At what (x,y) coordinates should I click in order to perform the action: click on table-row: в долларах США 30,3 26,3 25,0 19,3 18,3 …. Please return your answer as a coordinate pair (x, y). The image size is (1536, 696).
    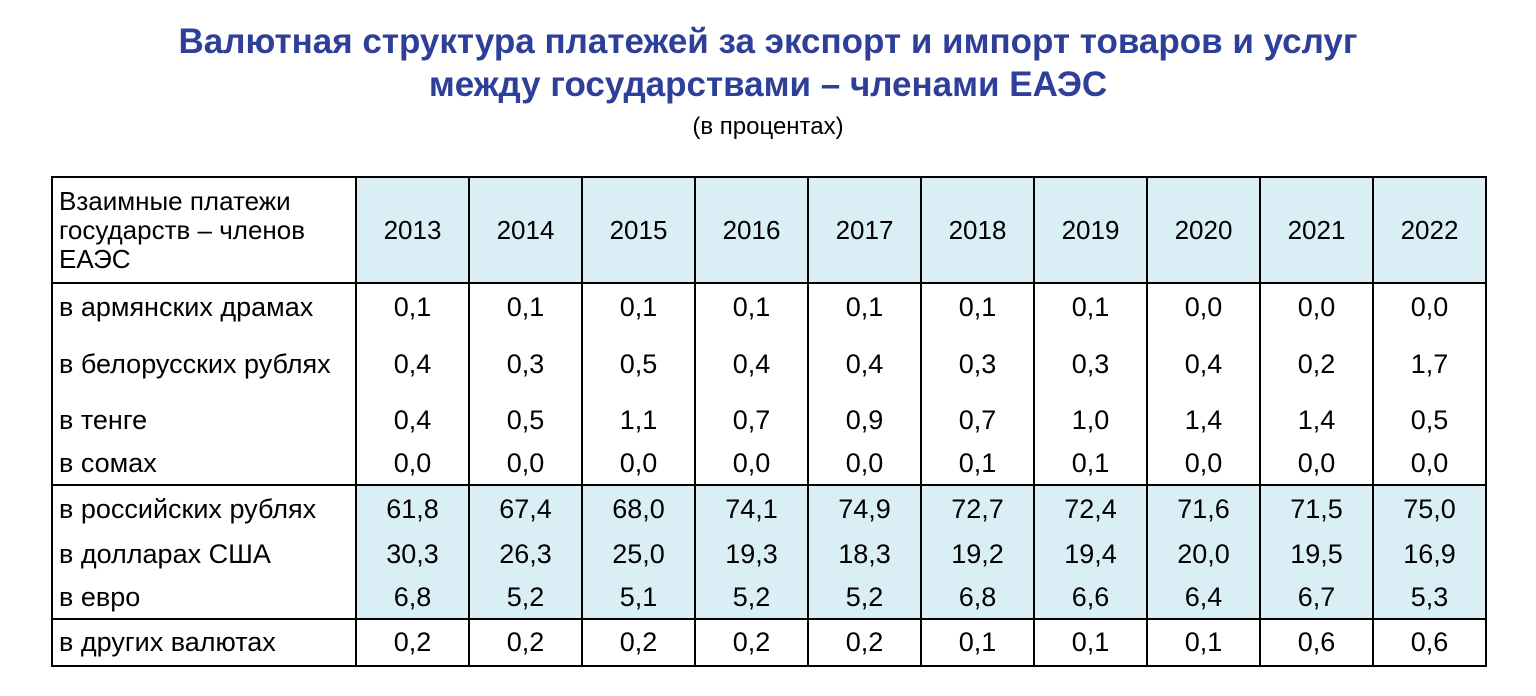
    Looking at the image, I should click on (769, 554).